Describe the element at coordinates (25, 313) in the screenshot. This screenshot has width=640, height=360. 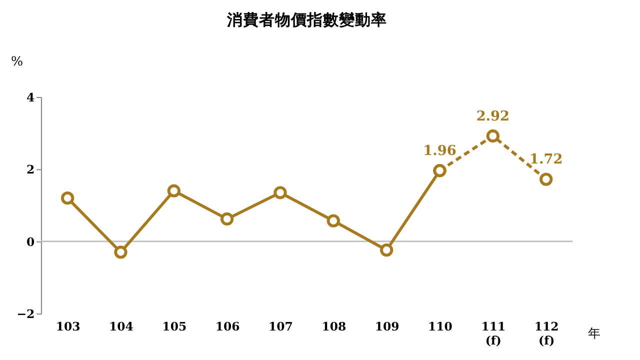
I see `y-tick-label: −2` at that location.